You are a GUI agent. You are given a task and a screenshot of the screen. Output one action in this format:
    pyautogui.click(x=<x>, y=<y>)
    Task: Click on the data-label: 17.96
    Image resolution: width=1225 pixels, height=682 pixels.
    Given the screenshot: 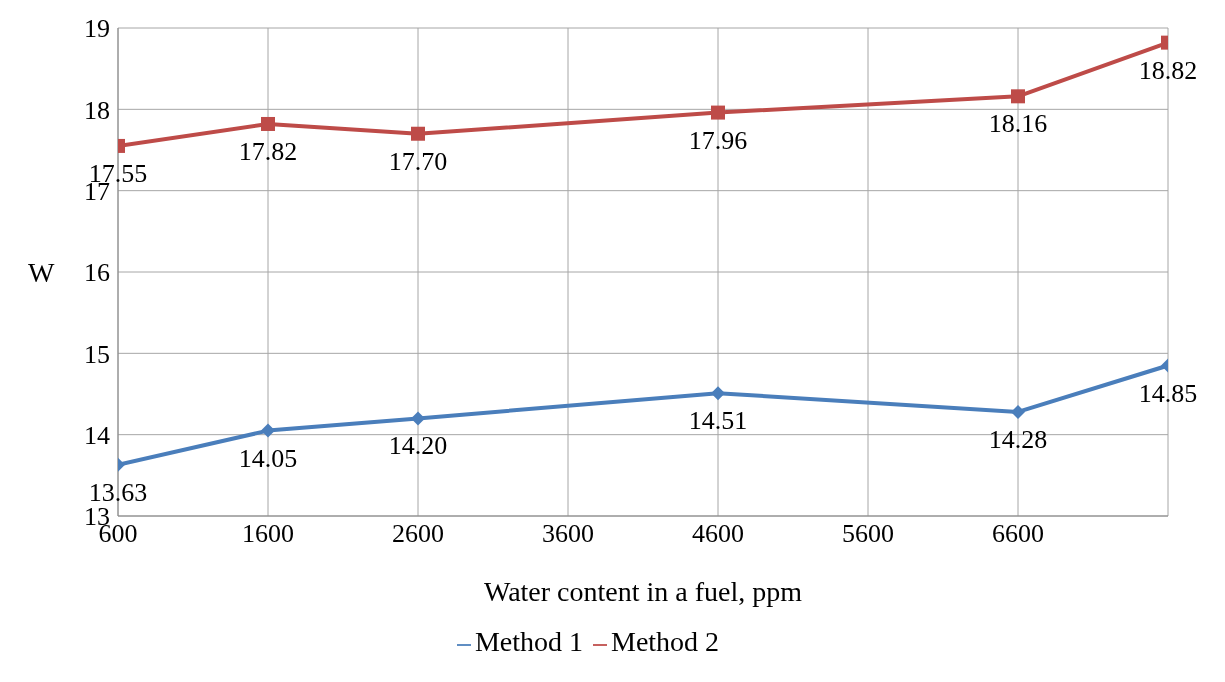 What is the action you would take?
    pyautogui.click(x=718, y=140)
    